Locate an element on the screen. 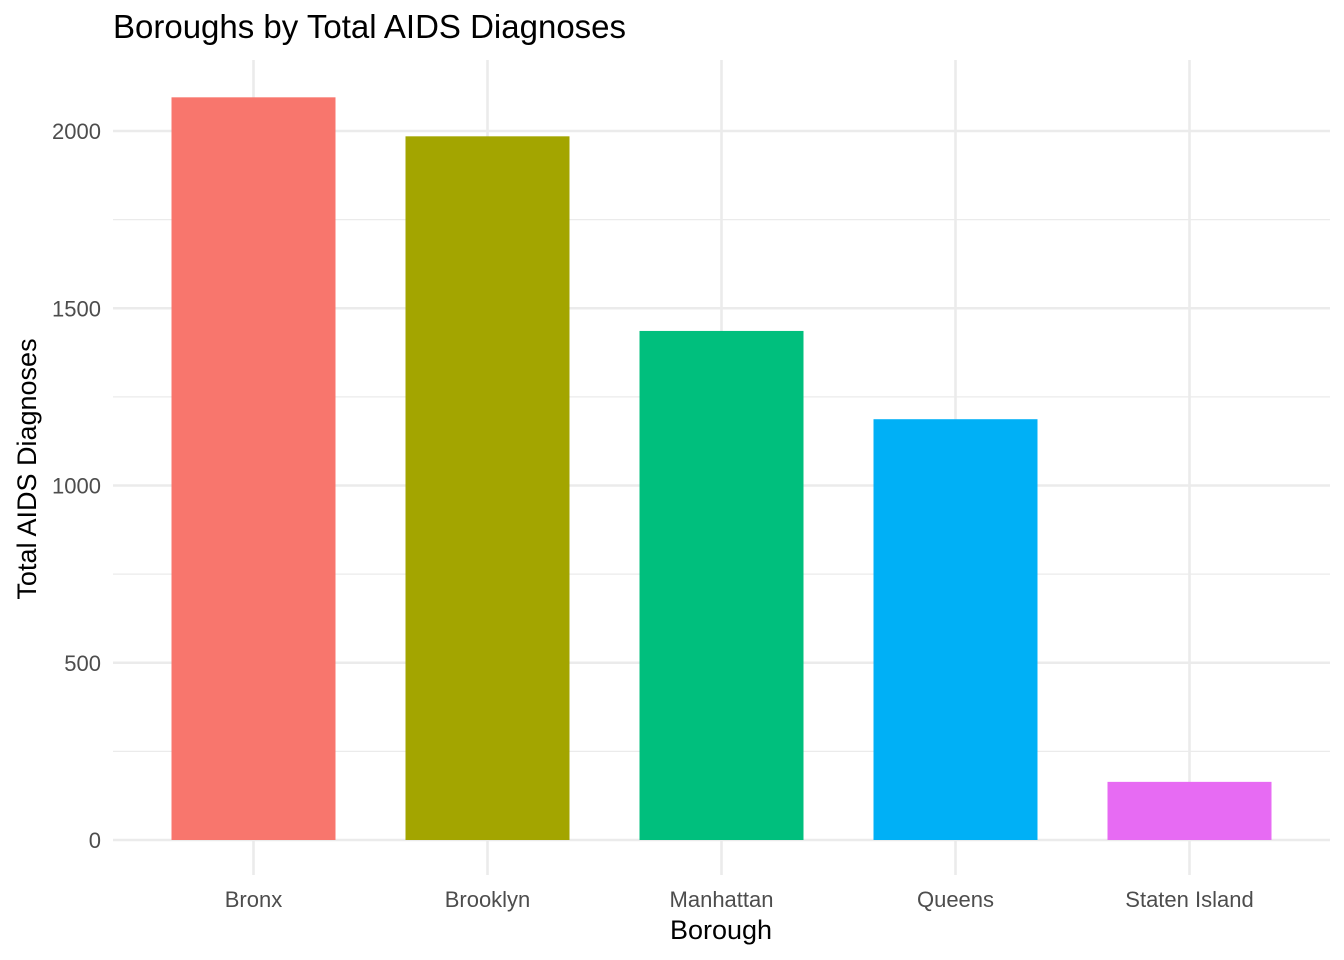 This screenshot has height=960, width=1344. x-tick-label: Bronx is located at coordinates (253, 899).